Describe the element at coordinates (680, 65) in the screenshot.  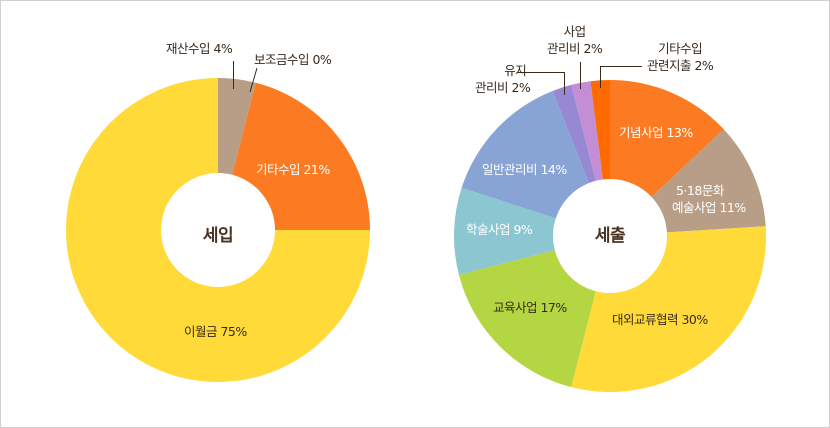
I see `label-other-expense-line2: 관련지출 2%` at that location.